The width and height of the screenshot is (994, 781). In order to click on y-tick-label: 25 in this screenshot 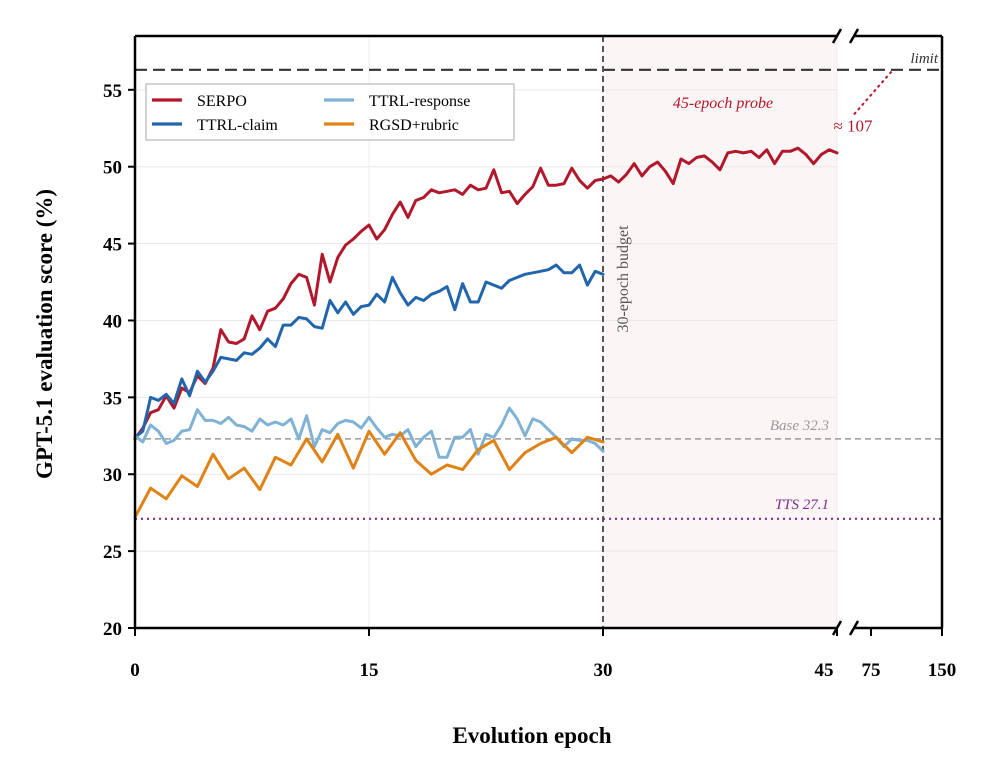, I will do `click(112, 552)`.